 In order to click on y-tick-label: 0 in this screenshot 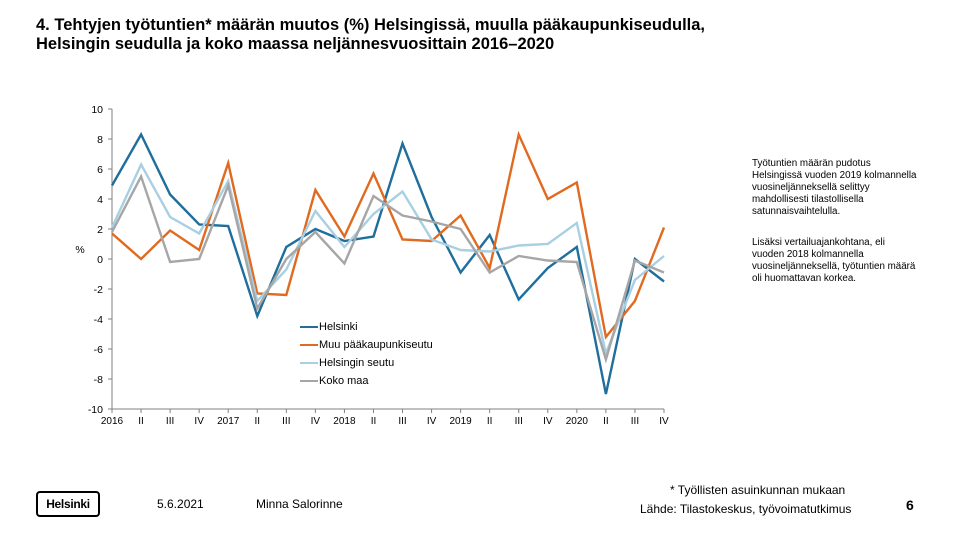, I will do `click(100, 260)`.